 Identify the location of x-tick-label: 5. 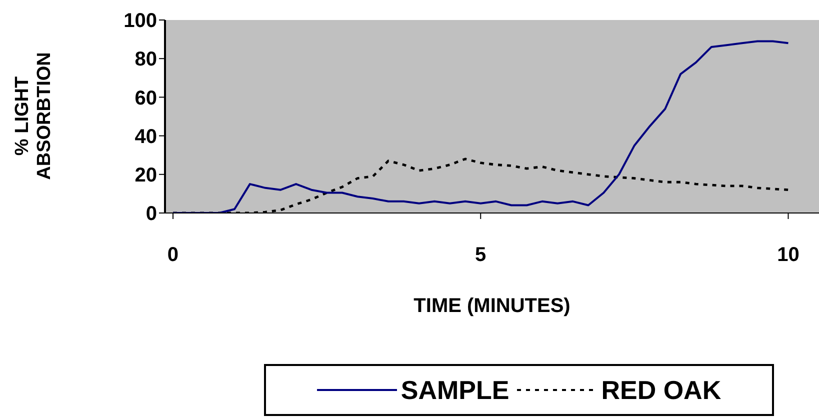
(480, 255).